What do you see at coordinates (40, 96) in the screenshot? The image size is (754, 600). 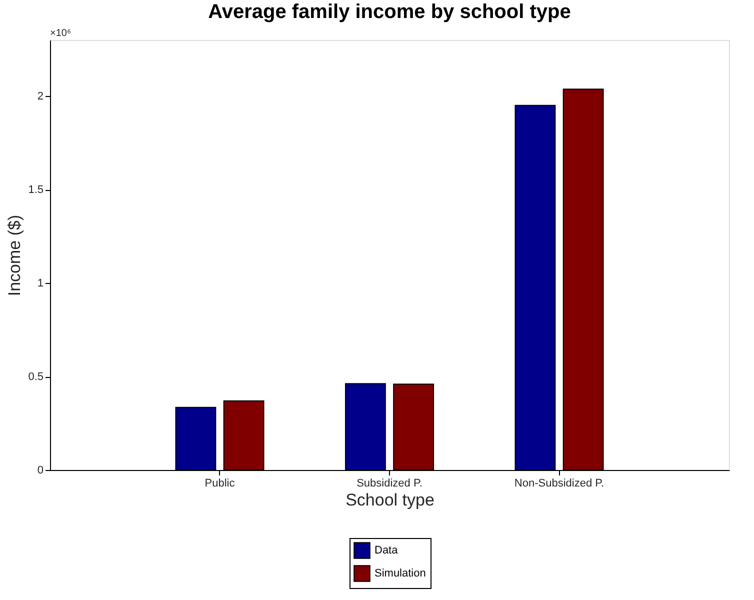 I see `y-tick-label: 2` at bounding box center [40, 96].